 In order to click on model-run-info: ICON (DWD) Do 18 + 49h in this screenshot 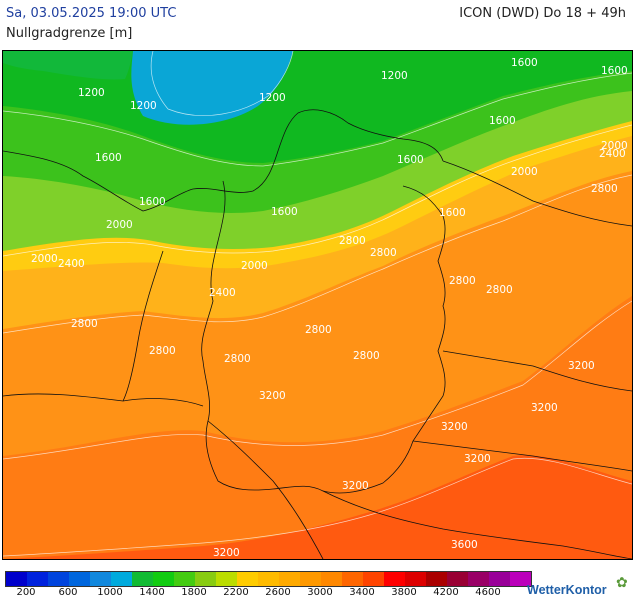, I will do `click(542, 13)`.